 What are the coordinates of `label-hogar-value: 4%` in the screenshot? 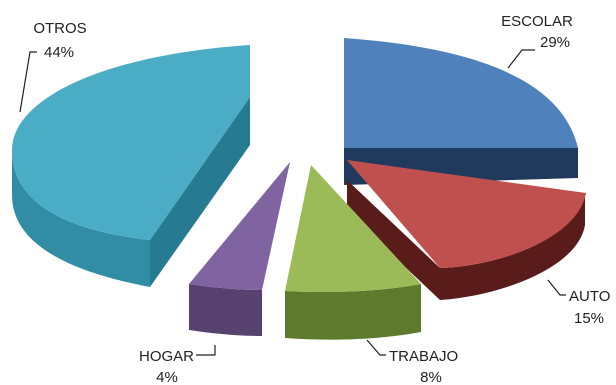 It's located at (167, 377).